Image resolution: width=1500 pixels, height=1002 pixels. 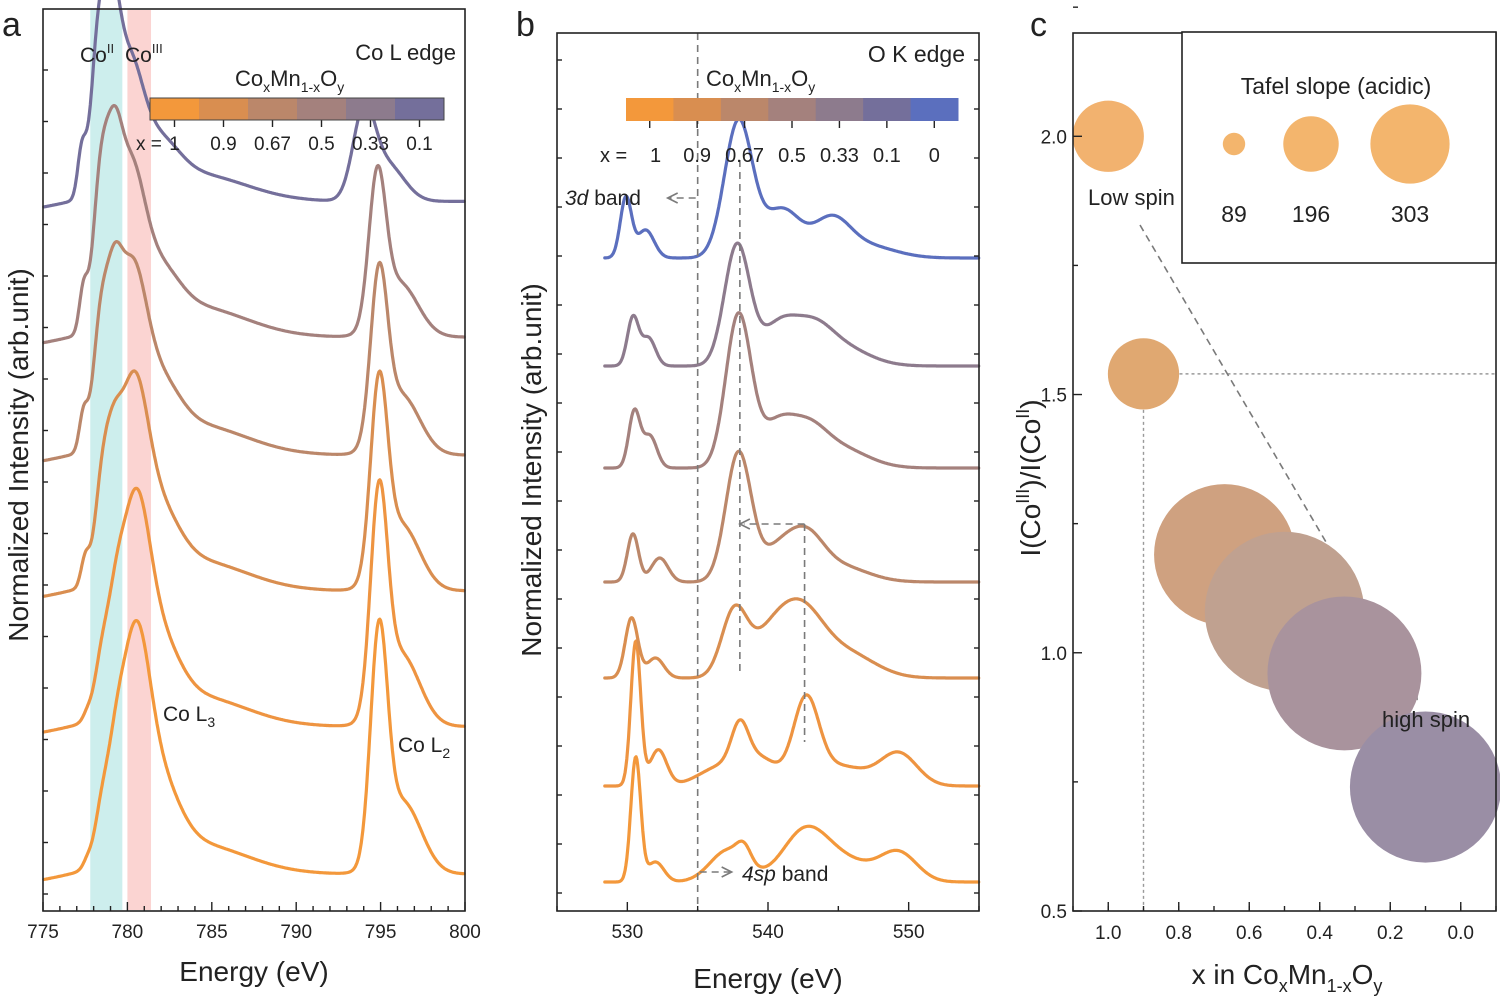 I want to click on co-l2-label: Co L2, so click(x=424, y=747).